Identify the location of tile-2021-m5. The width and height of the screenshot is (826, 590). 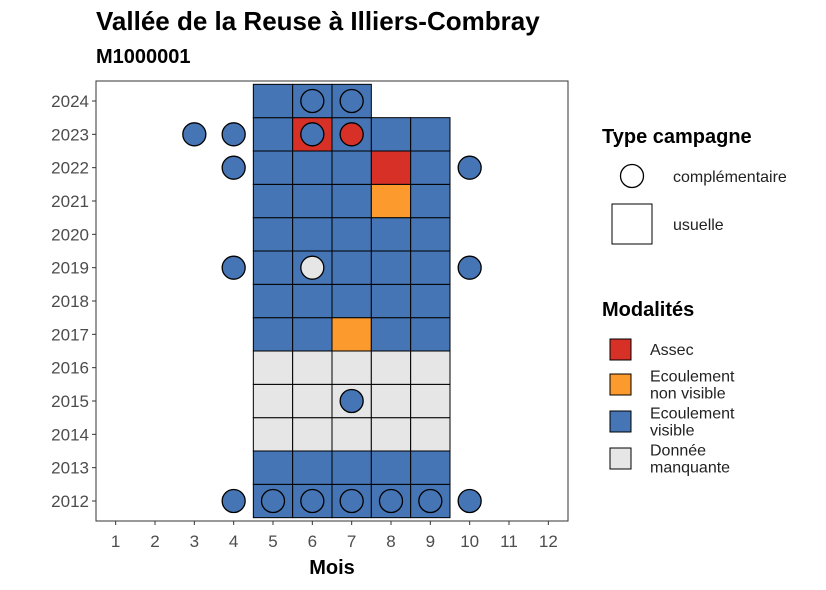
(273, 201).